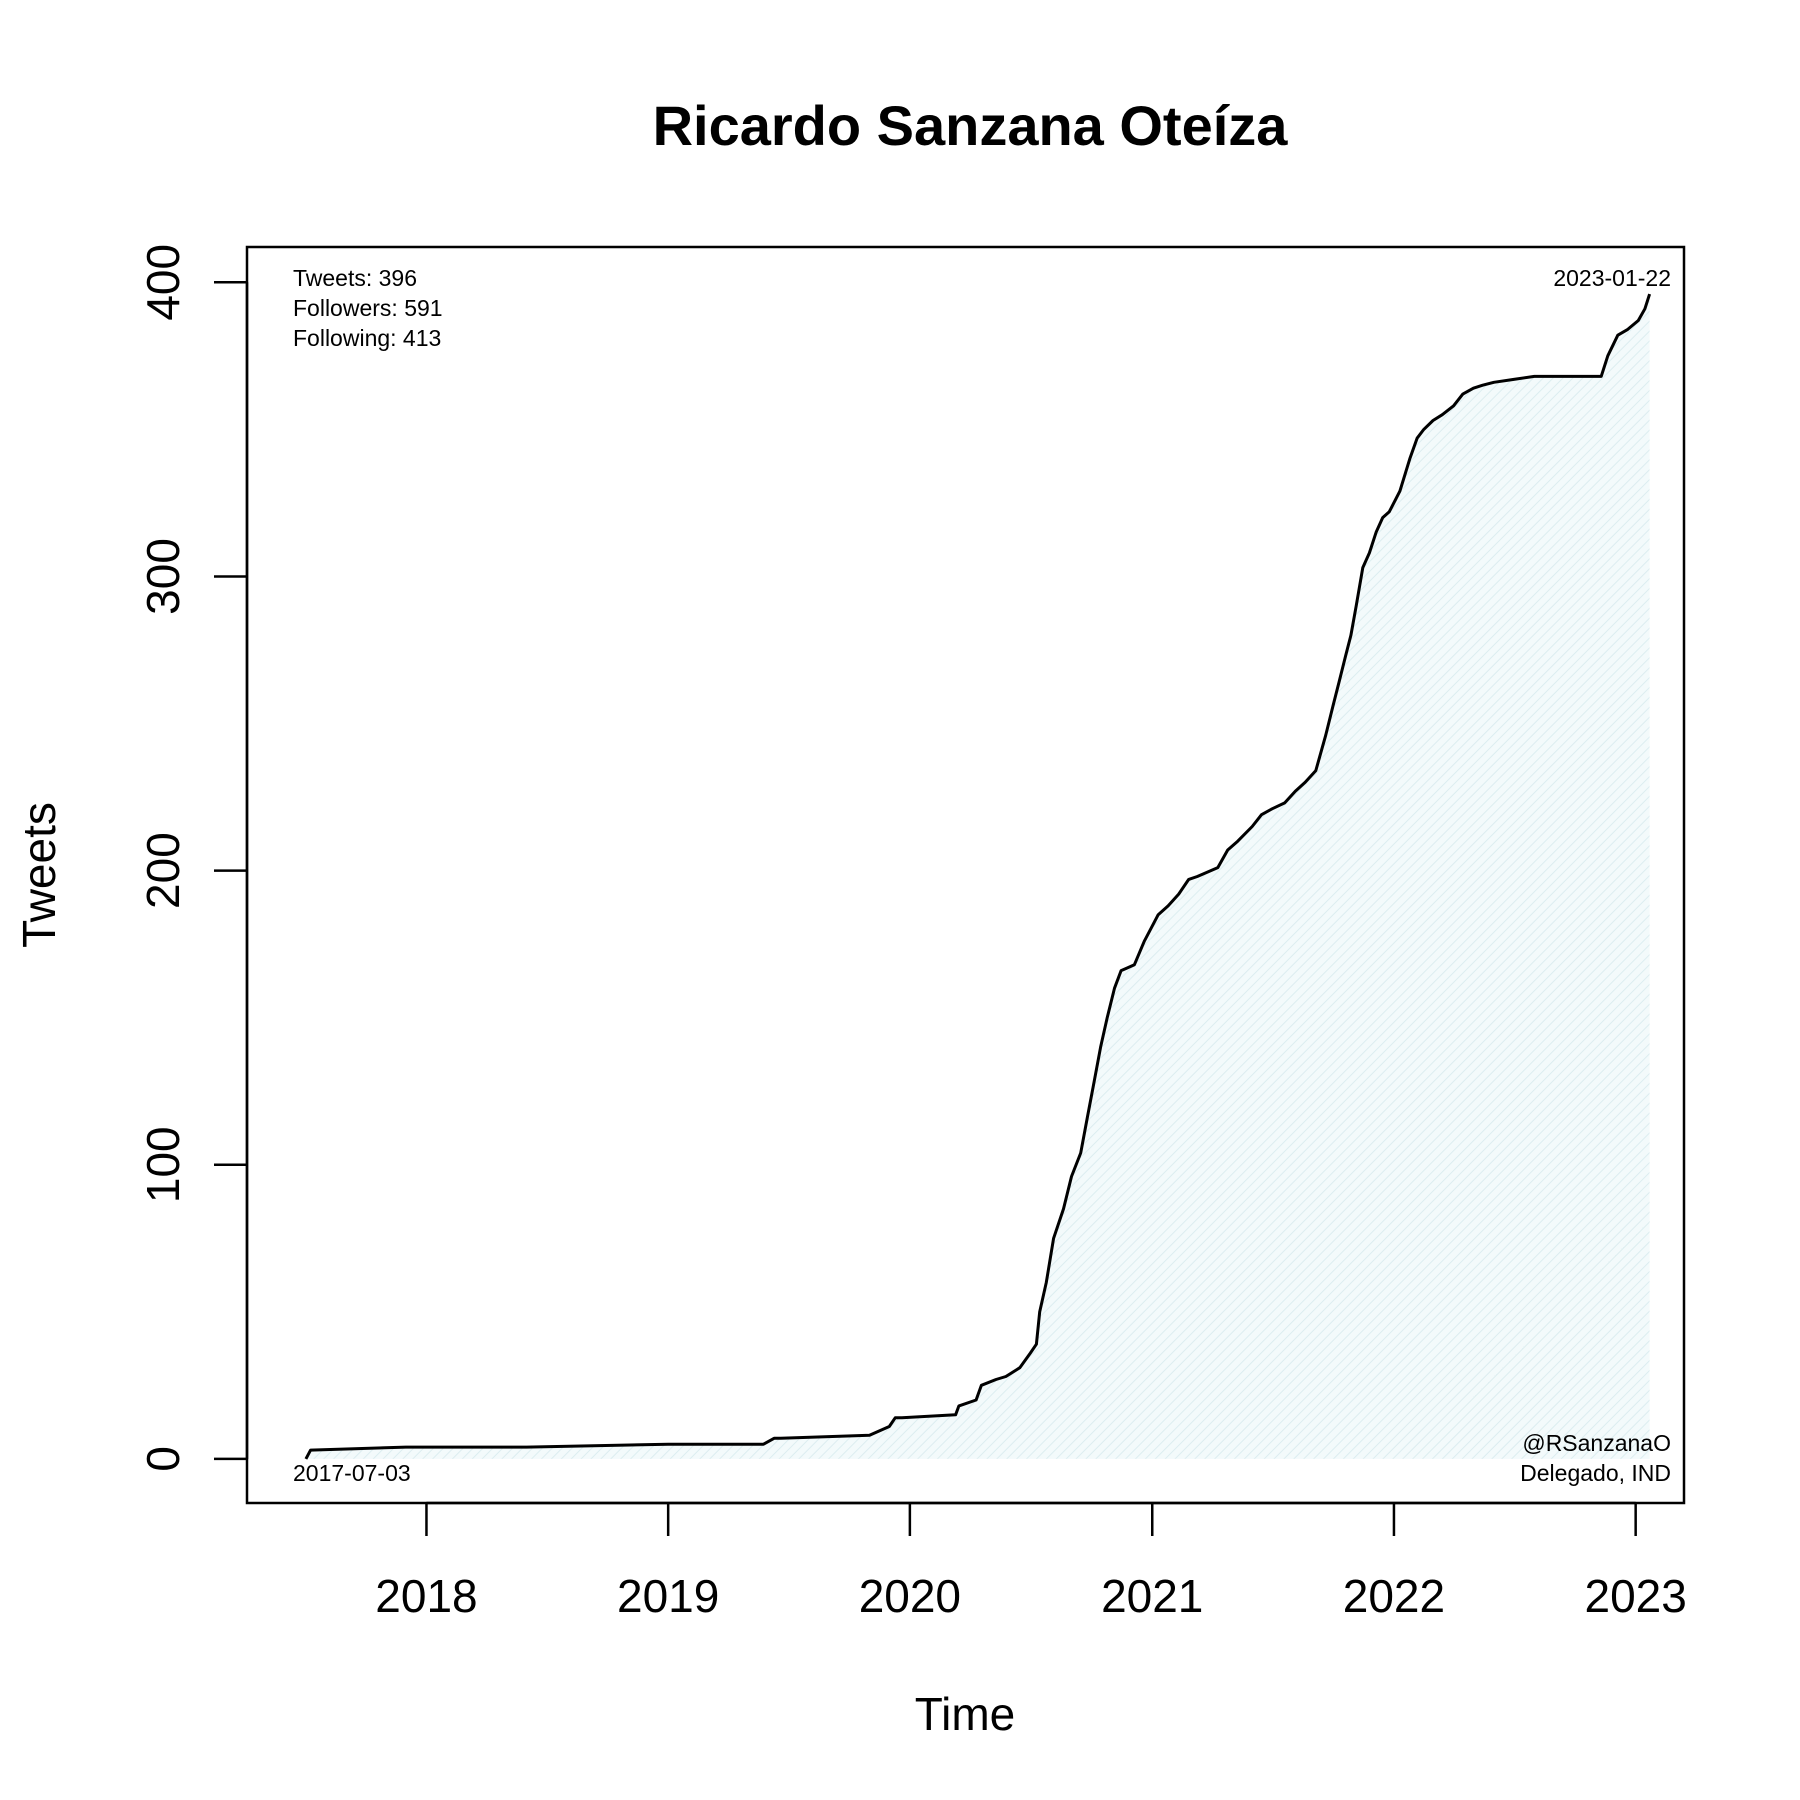 Image resolution: width=1800 pixels, height=1800 pixels. I want to click on start-date-label: 2017-07-03, so click(352, 1473).